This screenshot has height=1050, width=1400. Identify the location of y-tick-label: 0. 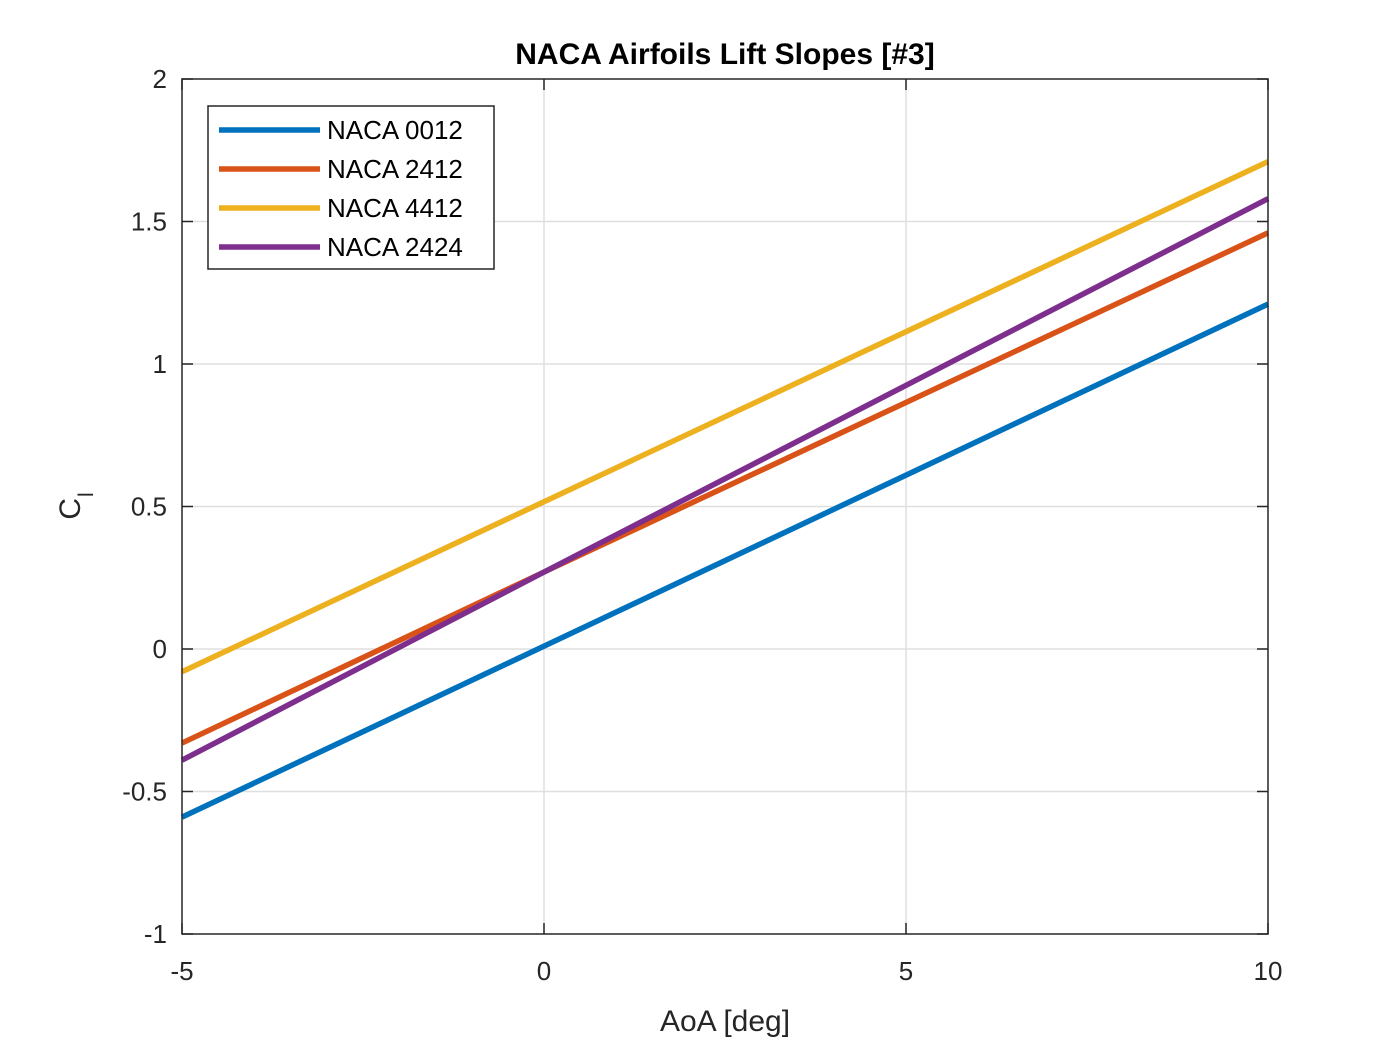
(160, 649).